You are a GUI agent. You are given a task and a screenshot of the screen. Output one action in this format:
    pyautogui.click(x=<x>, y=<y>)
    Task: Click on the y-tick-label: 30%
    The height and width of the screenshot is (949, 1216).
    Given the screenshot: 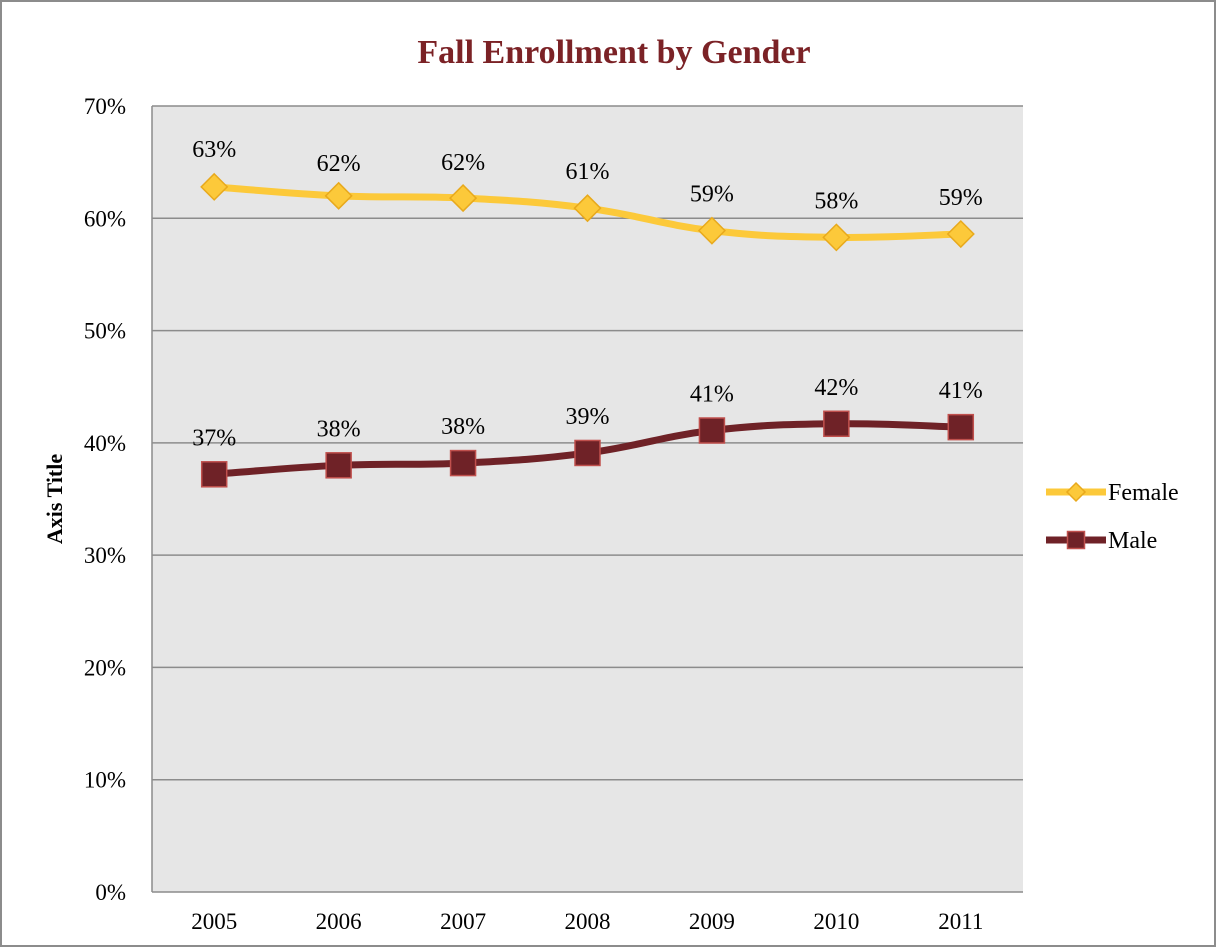 What is the action you would take?
    pyautogui.click(x=105, y=555)
    